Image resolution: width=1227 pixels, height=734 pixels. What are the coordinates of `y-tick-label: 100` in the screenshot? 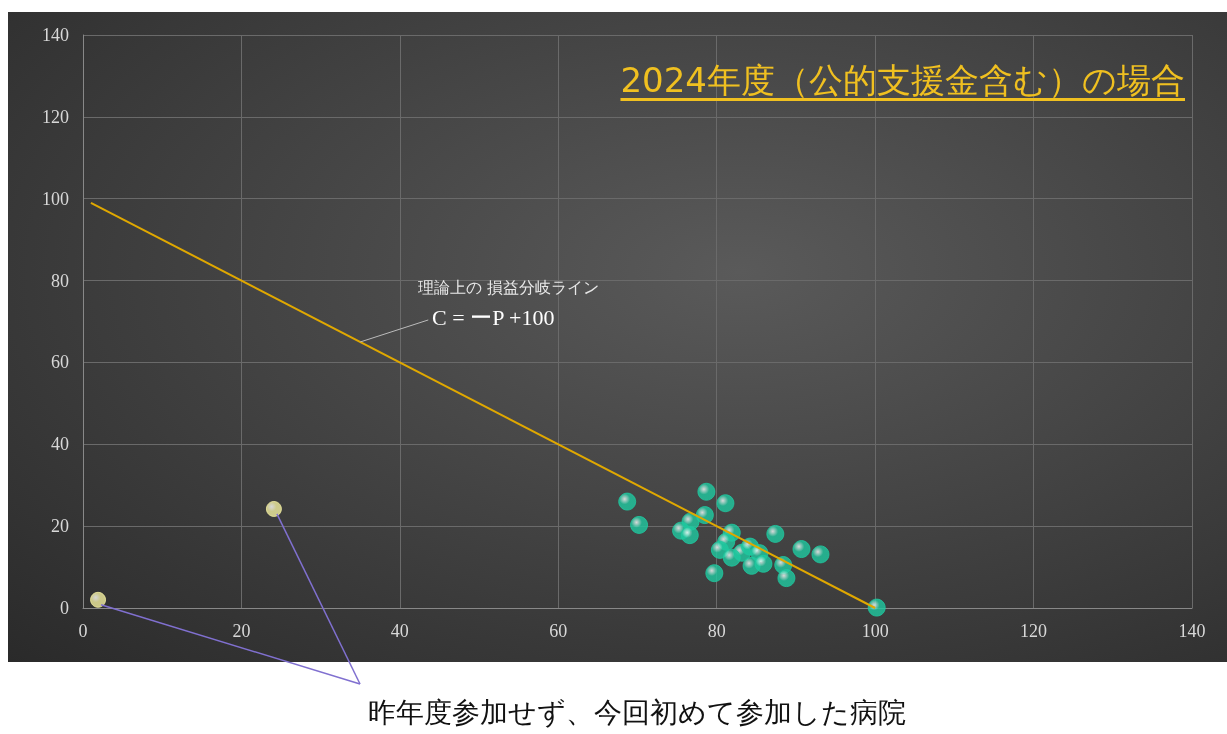 It's located at (55, 198).